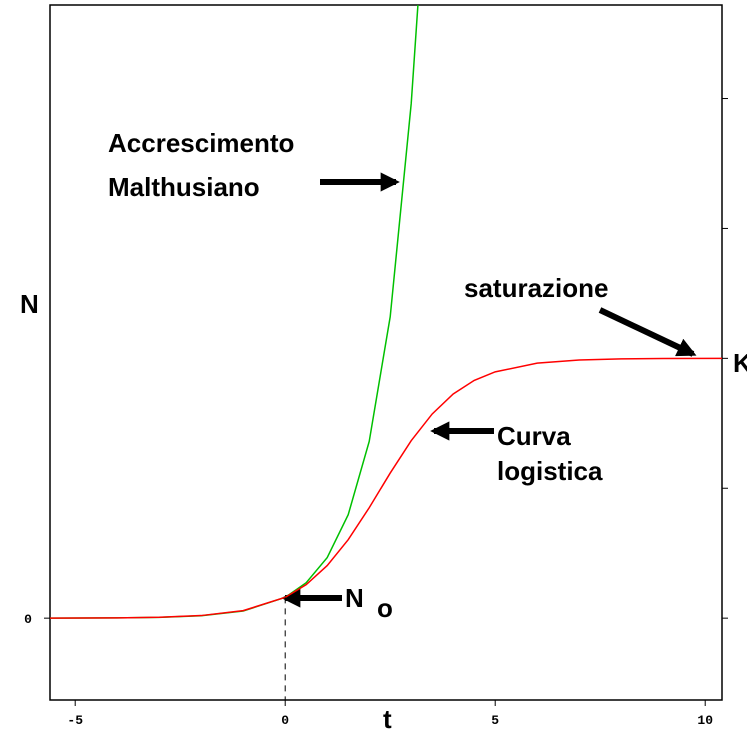  Describe the element at coordinates (28, 619) in the screenshot. I see `y-tick-label: 0` at that location.